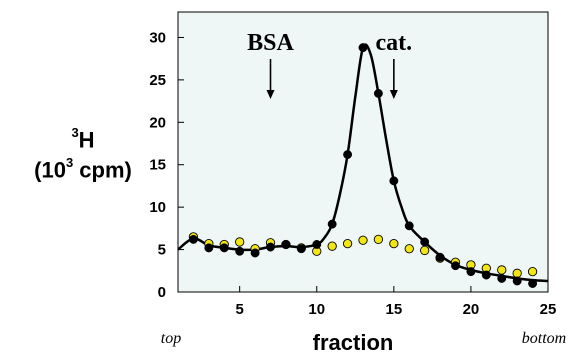 This screenshot has height=353, width=574. What do you see at coordinates (75, 132) in the screenshot?
I see `y-axis-label-sup: 3` at bounding box center [75, 132].